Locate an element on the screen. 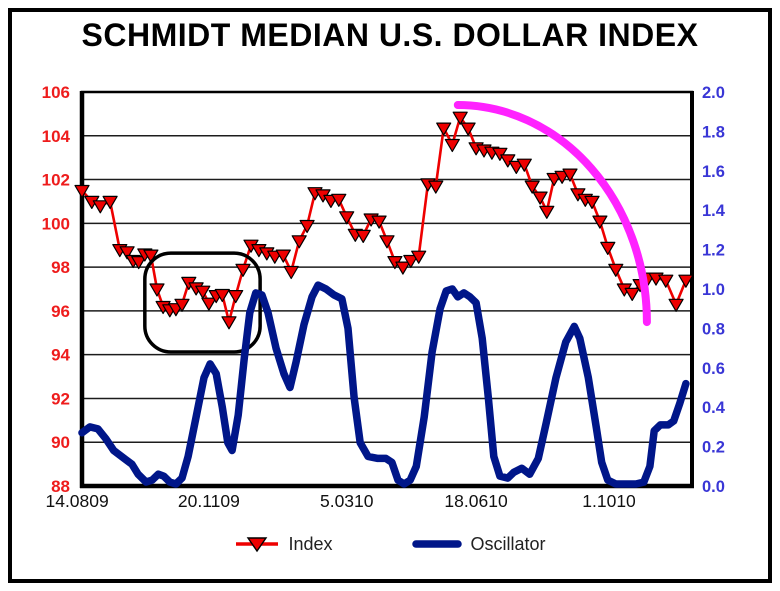 The width and height of the screenshot is (780, 591). annotation-curve is located at coordinates (552, 214).